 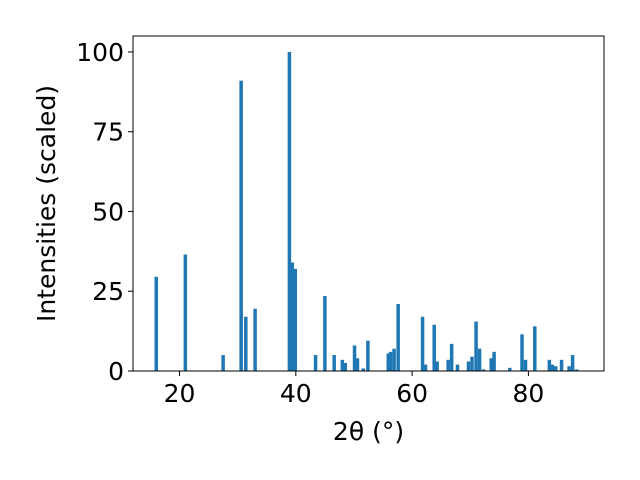 What do you see at coordinates (180, 393) in the screenshot?
I see `x-tick-label: 20` at bounding box center [180, 393].